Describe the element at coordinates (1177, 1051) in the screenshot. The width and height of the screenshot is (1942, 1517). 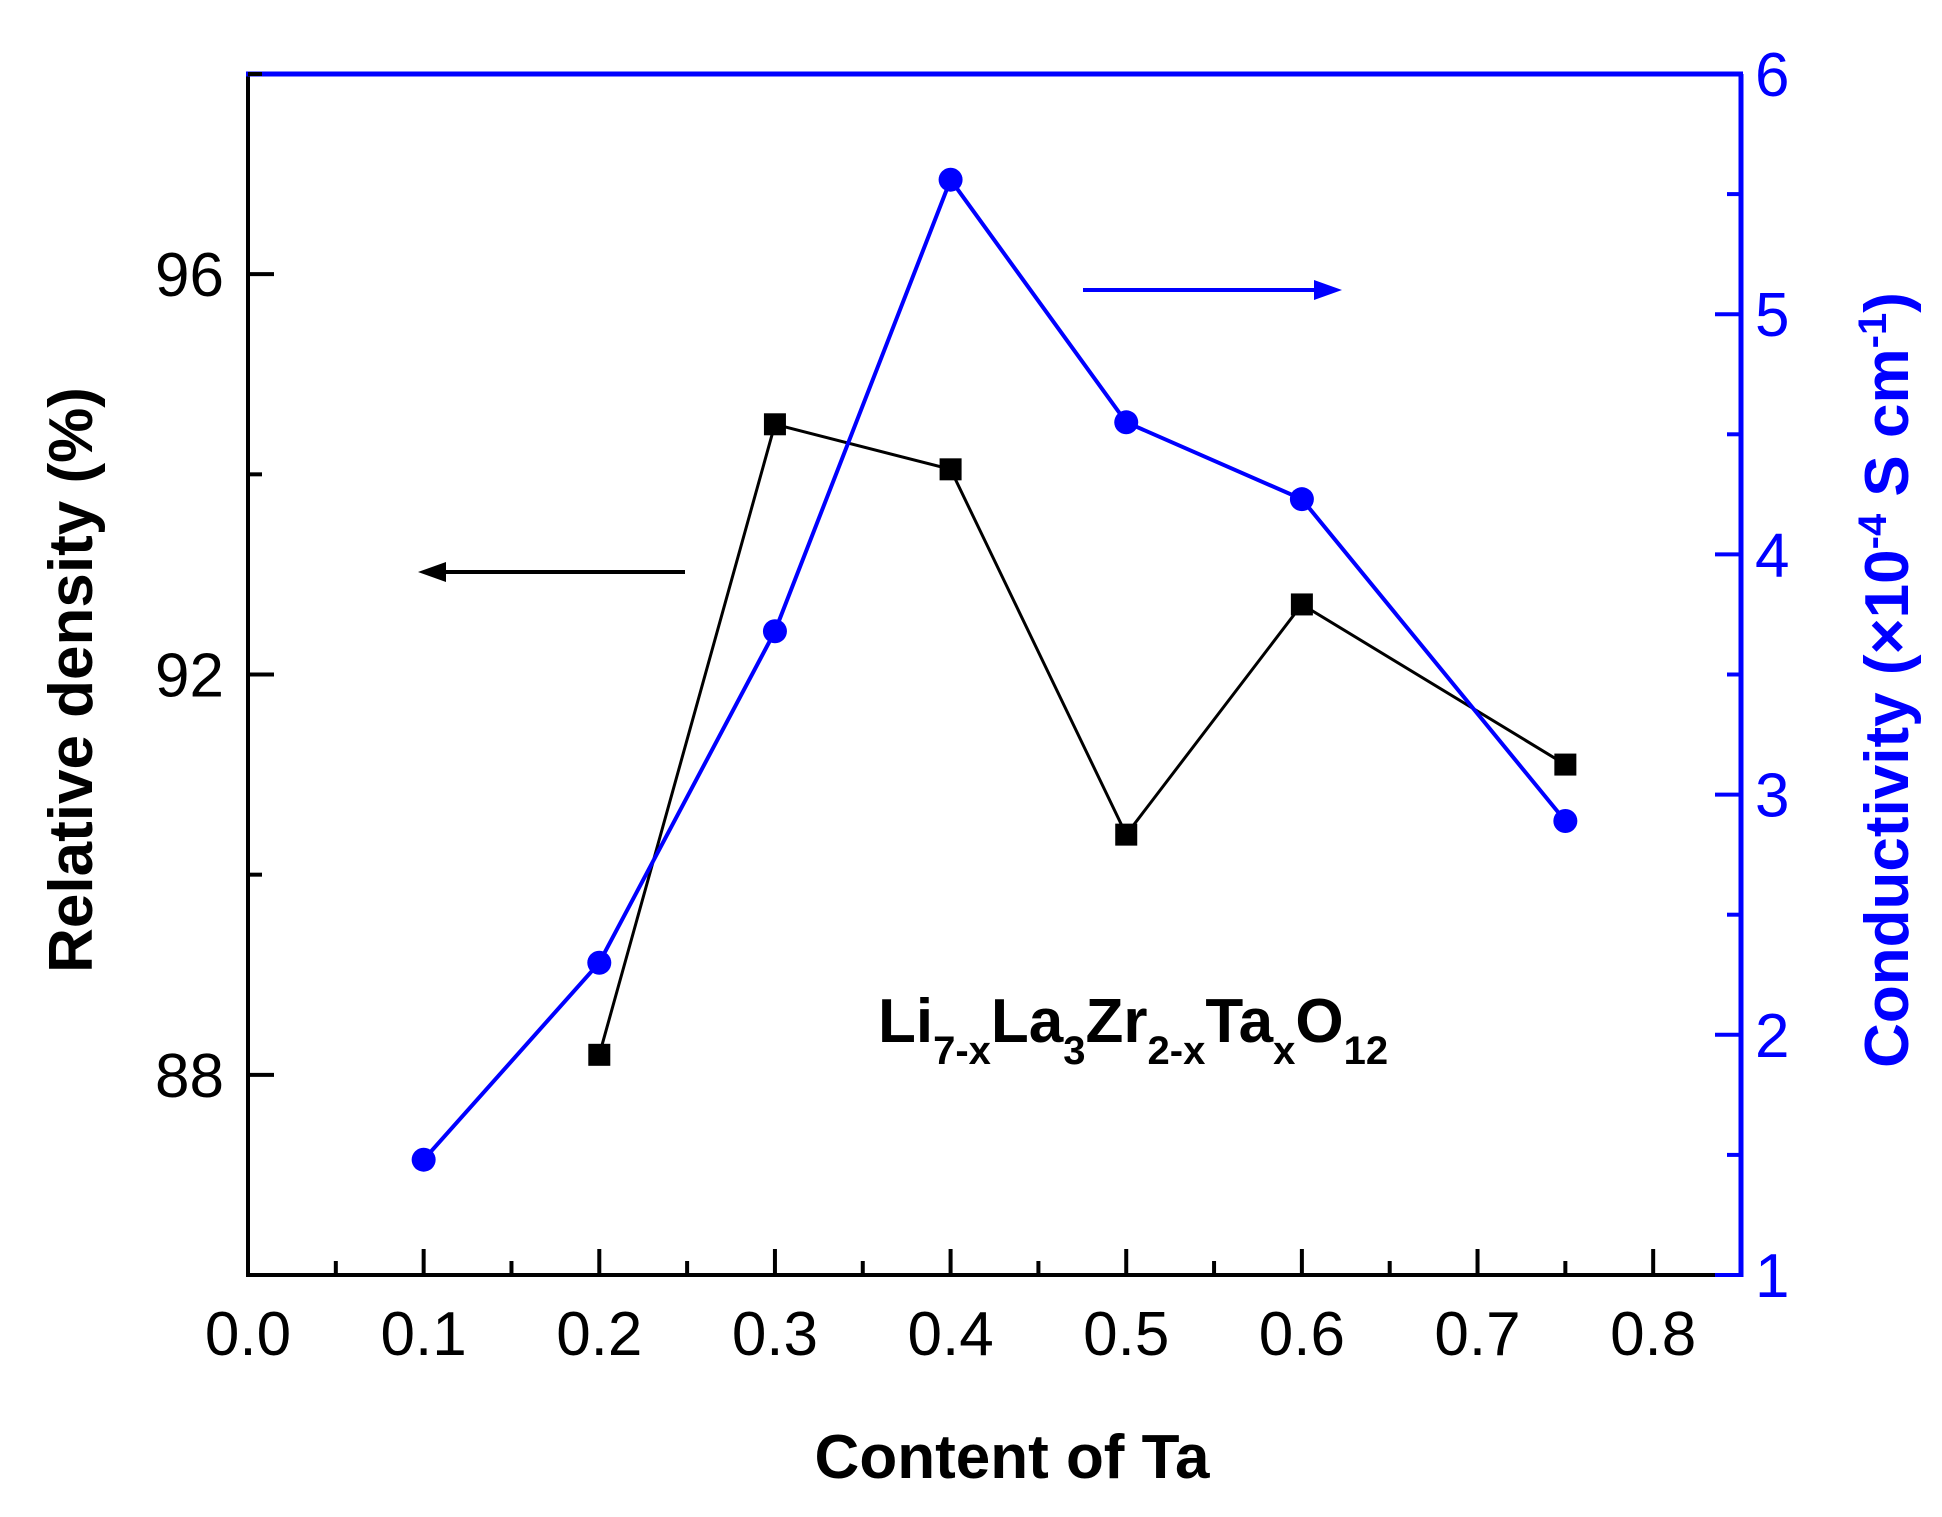
I see `formula-subscript: 2-x` at that location.